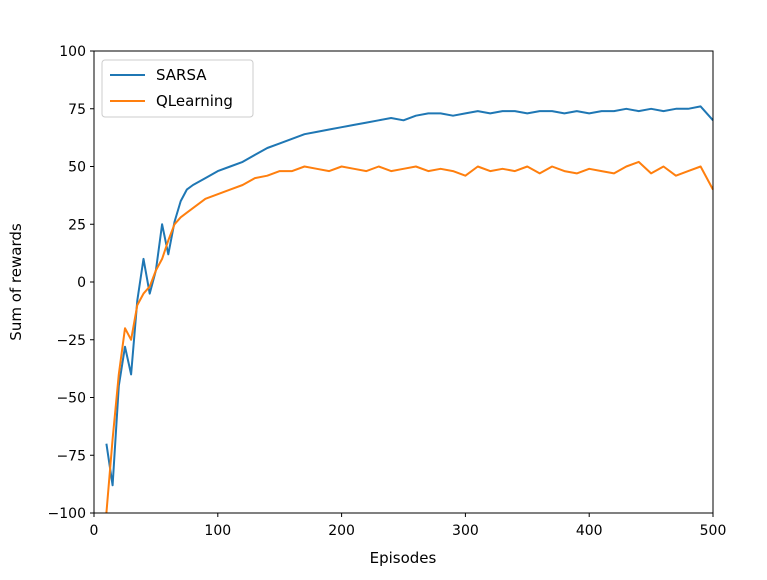 This screenshot has width=767, height=580. Describe the element at coordinates (77, 110) in the screenshot. I see `y-tick-label: 75` at that location.